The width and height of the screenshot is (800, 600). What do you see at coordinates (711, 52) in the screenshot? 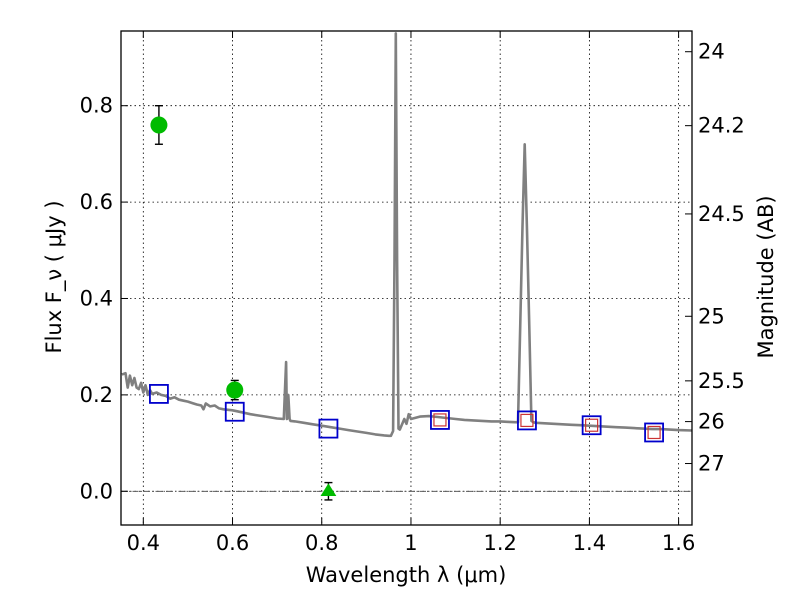
I see `right-tick-label: 24` at bounding box center [711, 52].